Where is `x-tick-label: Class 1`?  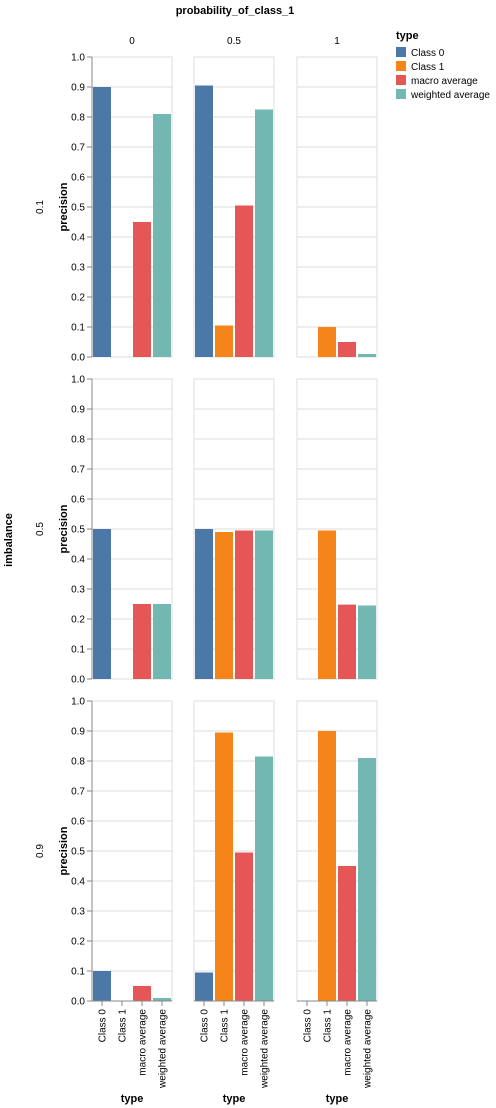 x-tick-label: Class 1 is located at coordinates (225, 1026).